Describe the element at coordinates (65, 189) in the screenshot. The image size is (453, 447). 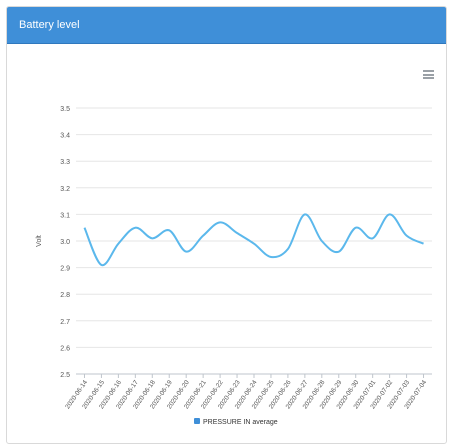
I see `y-tick-label: 3.2` at that location.